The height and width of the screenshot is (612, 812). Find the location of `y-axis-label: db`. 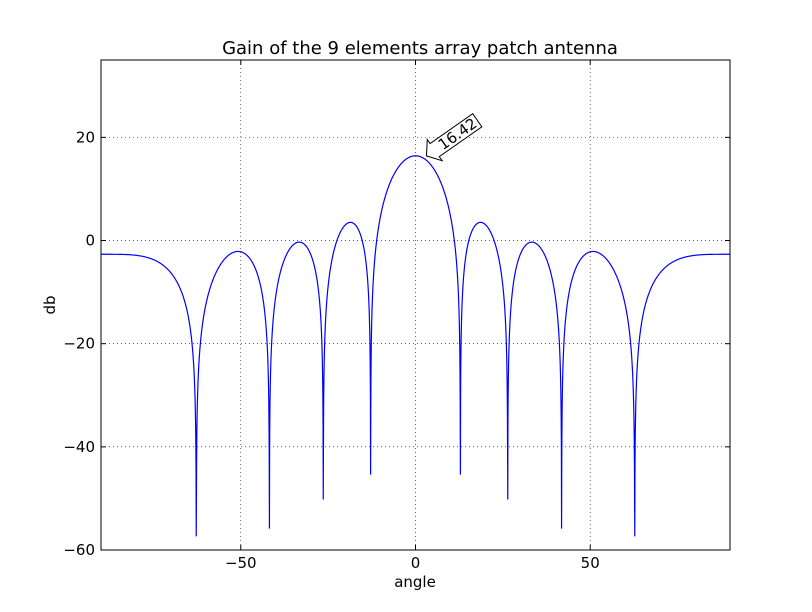

y-axis-label: db is located at coordinates (50, 304).